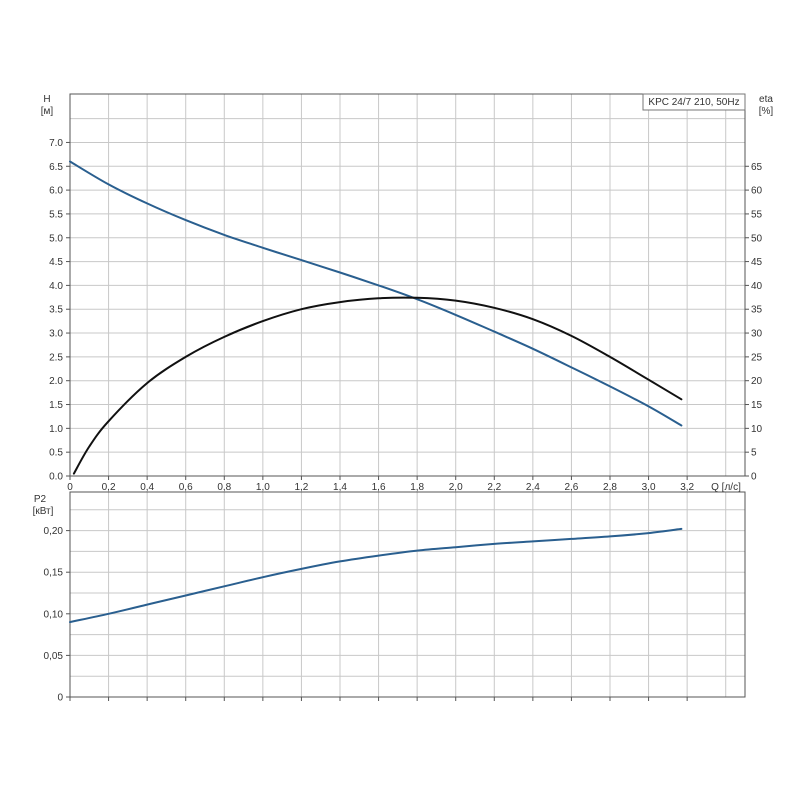  I want to click on x-tick-label: 2,6, so click(571, 487).